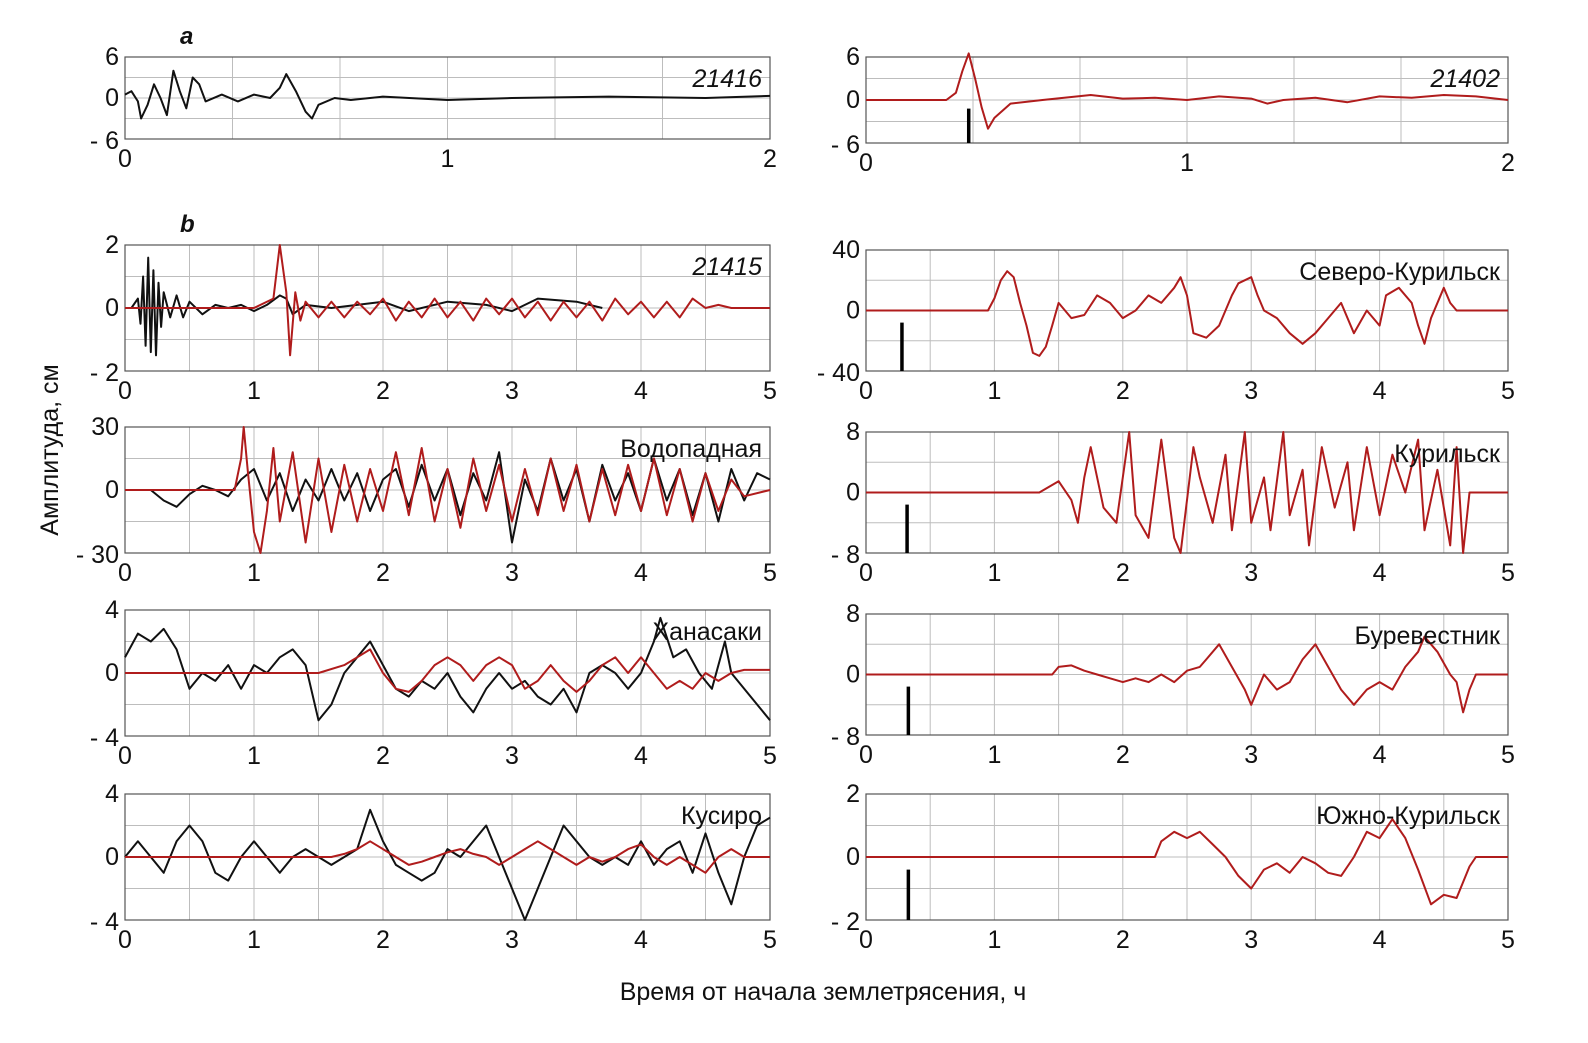 This screenshot has width=1588, height=1043. I want to click on x-axis-label: Время от начала землетрясения, ч, so click(823, 992).